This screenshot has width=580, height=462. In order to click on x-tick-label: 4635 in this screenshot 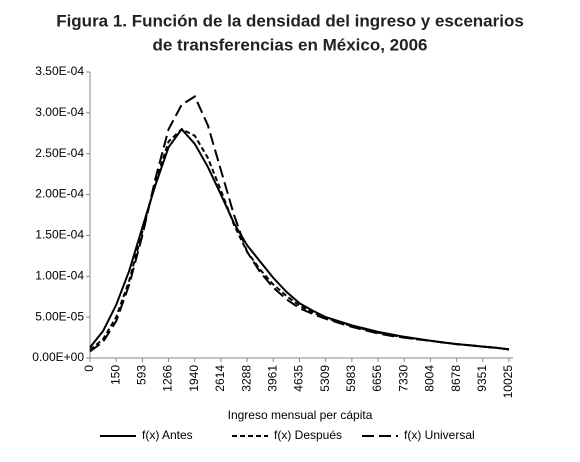, I will do `click(299, 378)`.